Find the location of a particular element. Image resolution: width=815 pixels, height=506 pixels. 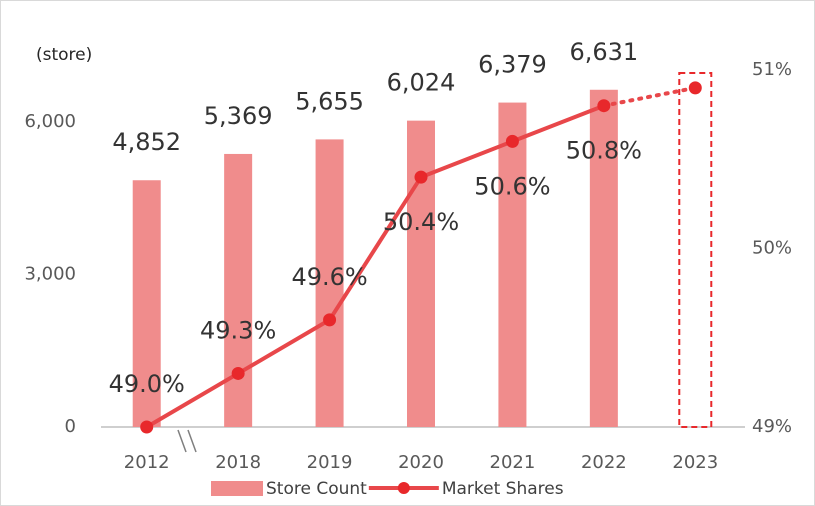

bar-value-label: 6,379 is located at coordinates (512, 65).